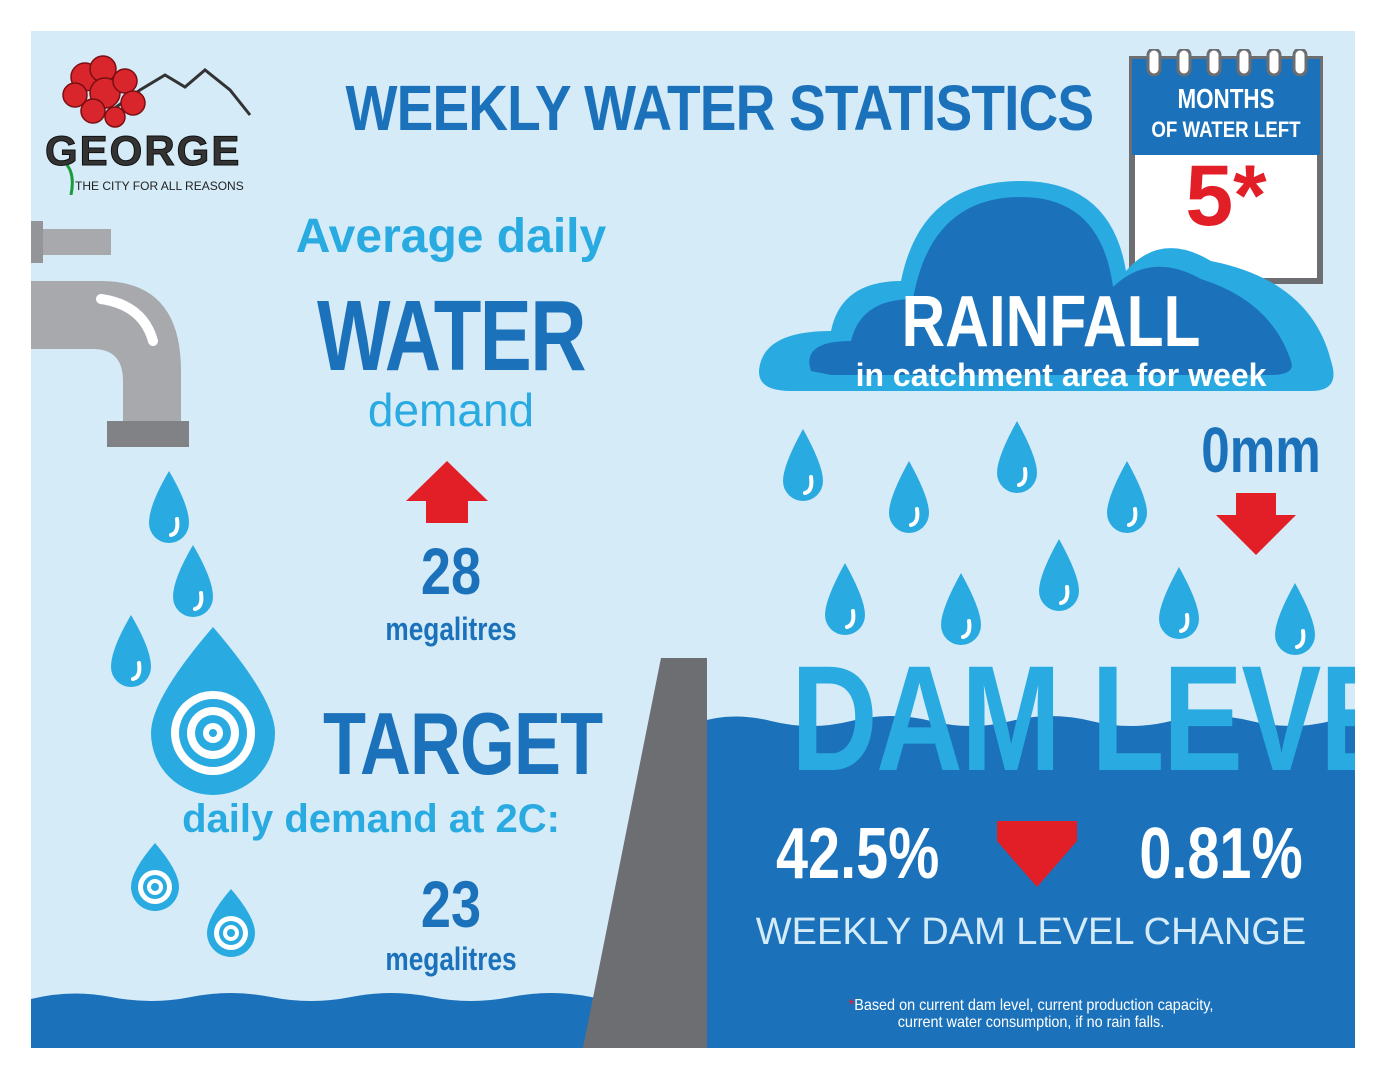  Describe the element at coordinates (157, 125) in the screenshot. I see `flower-logo-icon` at that location.